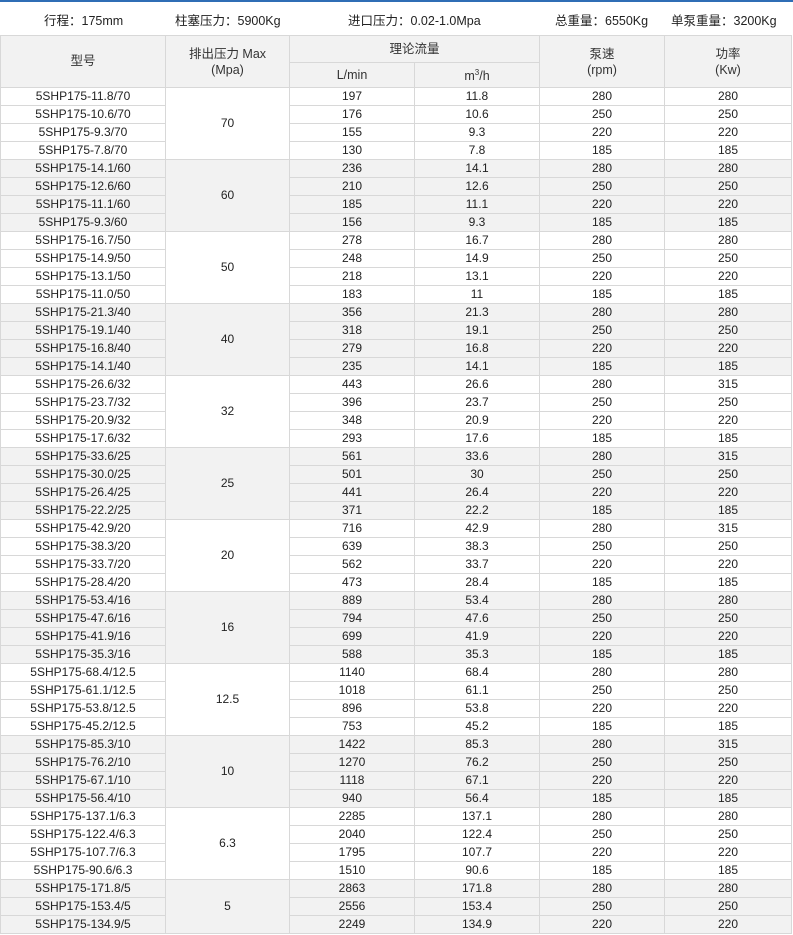 The height and width of the screenshot is (935, 793). What do you see at coordinates (227, 771) in the screenshot?
I see `cell-pressure: 10` at bounding box center [227, 771].